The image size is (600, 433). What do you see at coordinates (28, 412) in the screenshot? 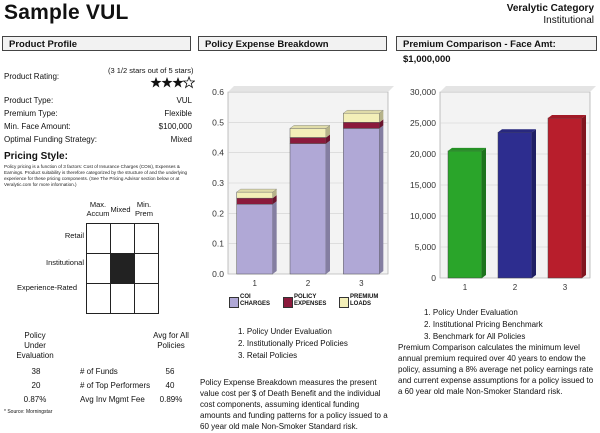
I see `source-note: * Source: Morningstar` at bounding box center [28, 412].